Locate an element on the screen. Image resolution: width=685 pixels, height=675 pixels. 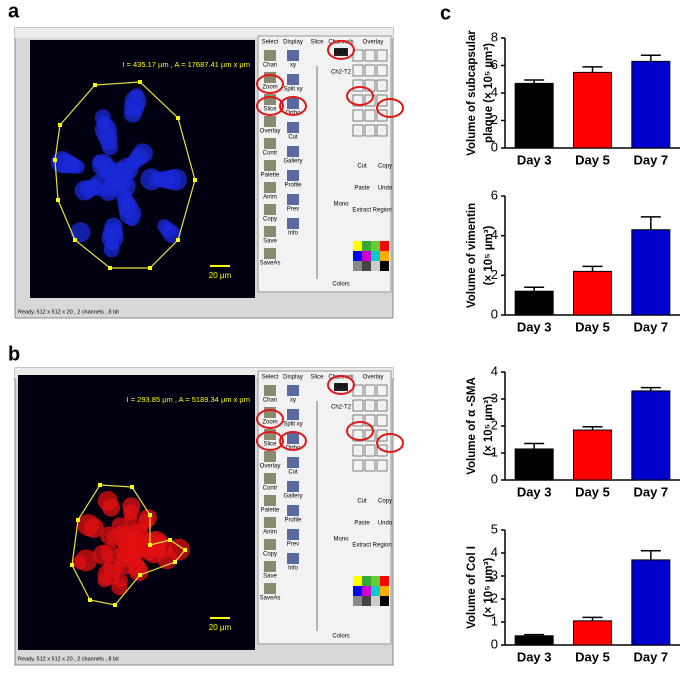
tool-label: Prev is located at coordinates (293, 210).